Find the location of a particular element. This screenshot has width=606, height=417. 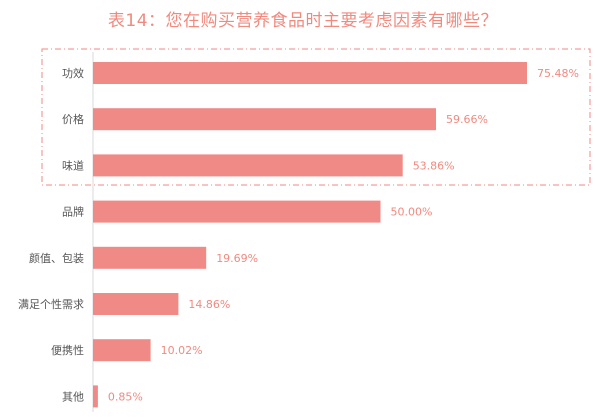

value-label-7: 0.85% is located at coordinates (125, 396).